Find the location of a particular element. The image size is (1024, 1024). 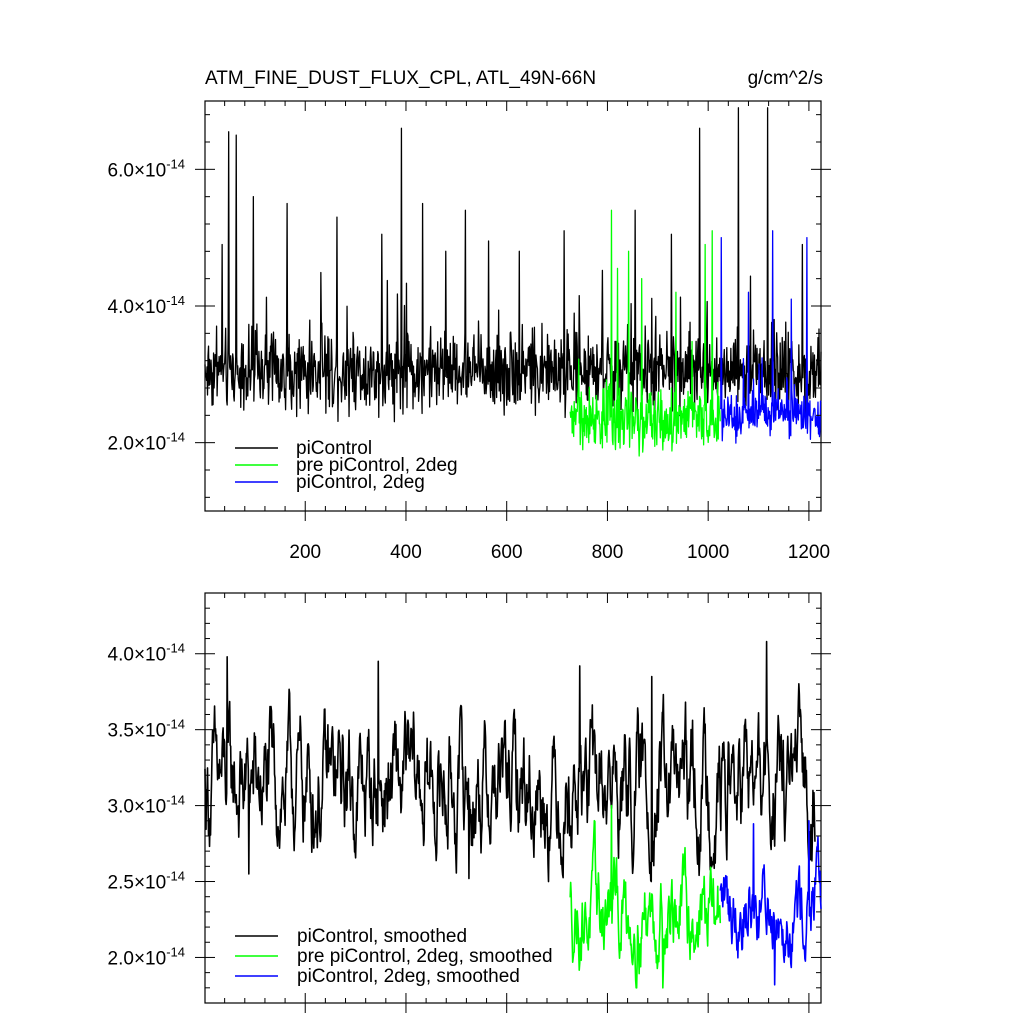

legend-label-2: pre piControl, 2deg is located at coordinates (377, 465).